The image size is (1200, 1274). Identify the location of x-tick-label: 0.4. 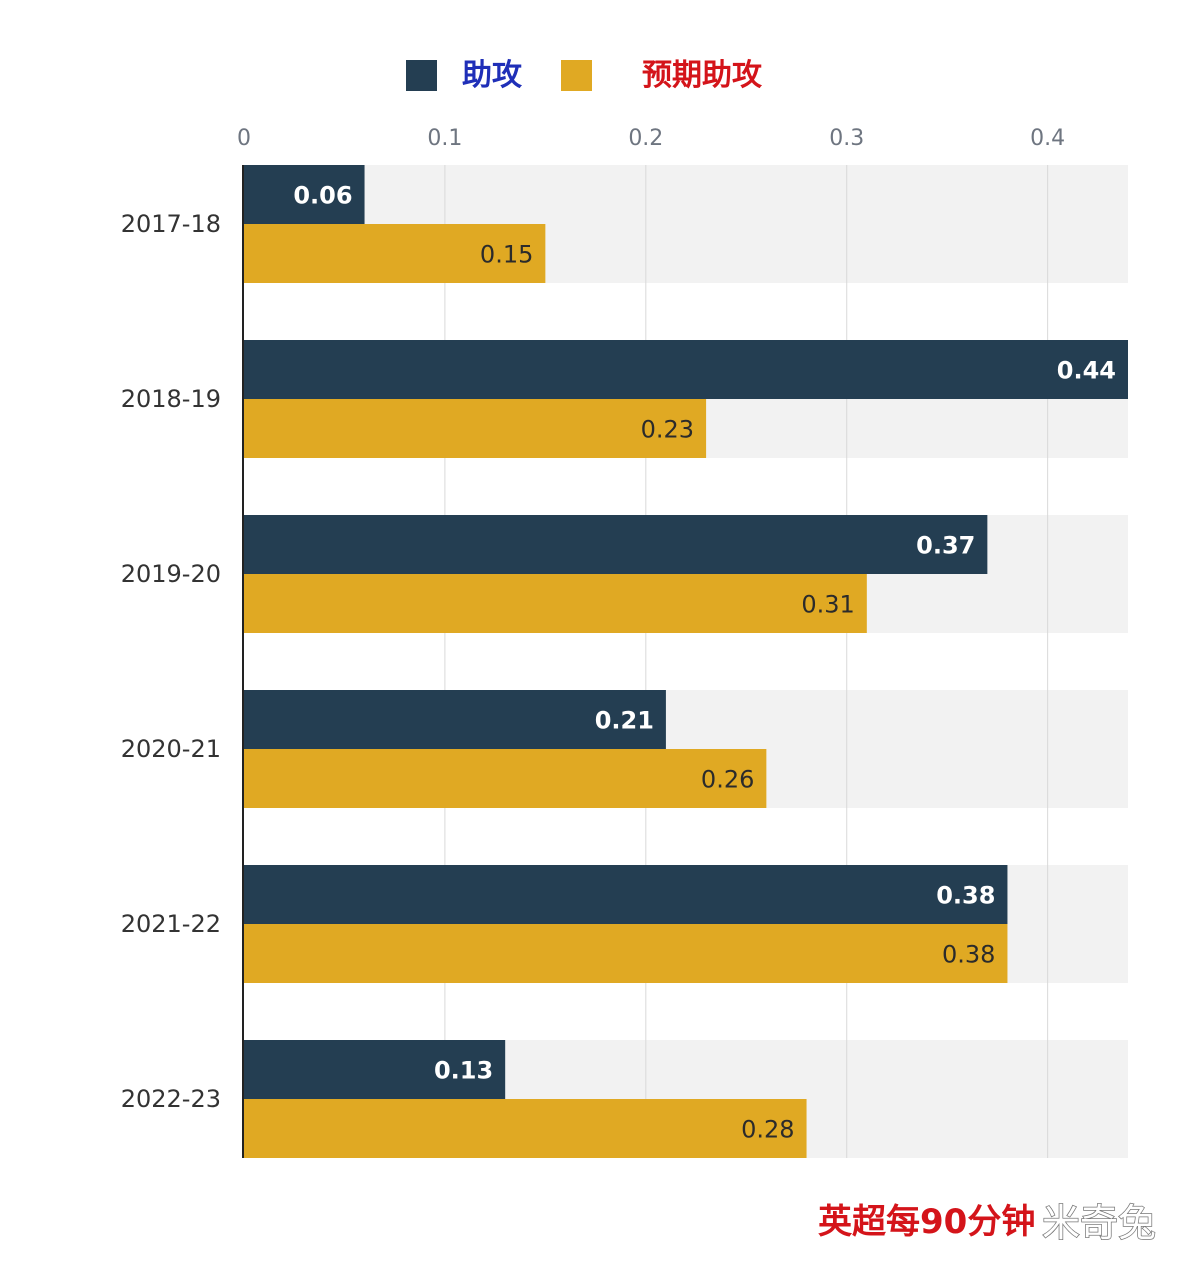
(1047, 138).